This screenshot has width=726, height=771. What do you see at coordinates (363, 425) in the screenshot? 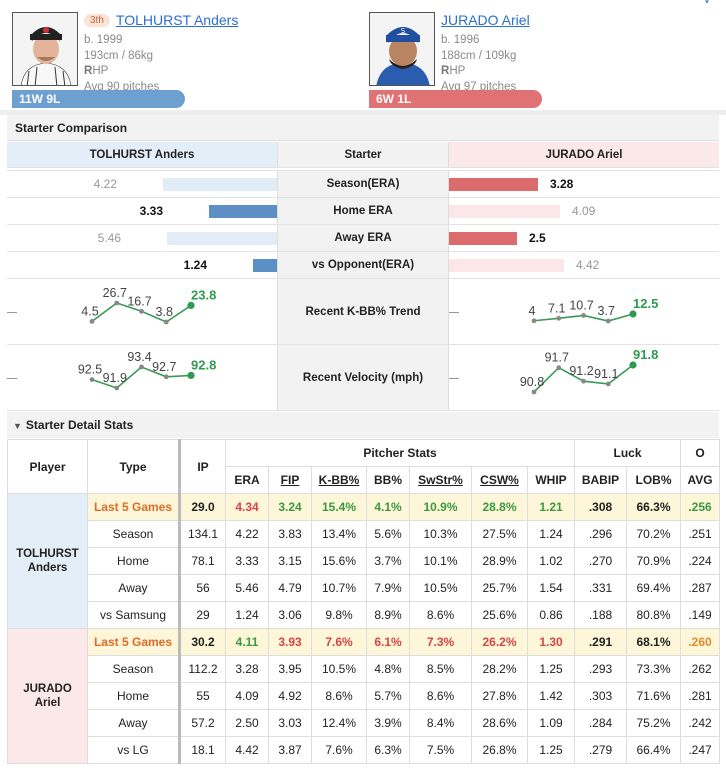
I see `section-title-detail: ▼ Starter Detail Stats` at bounding box center [363, 425].